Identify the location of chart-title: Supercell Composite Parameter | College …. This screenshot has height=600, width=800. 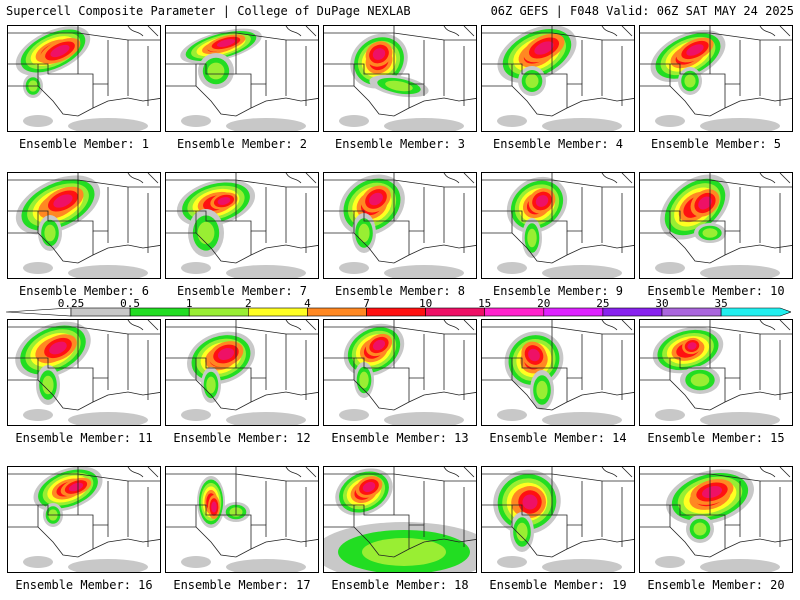
(208, 11).